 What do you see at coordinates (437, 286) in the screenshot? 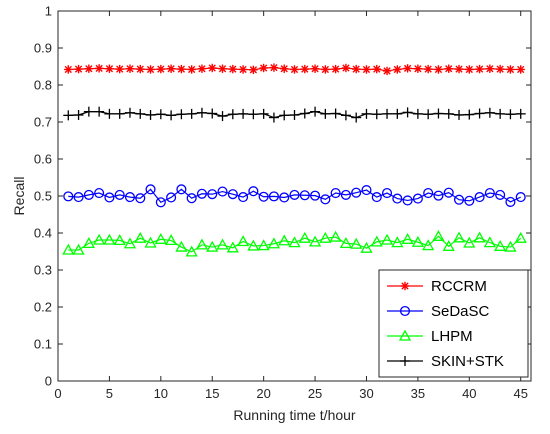
I see `legend-item-rccrm: RCCRM` at bounding box center [437, 286].